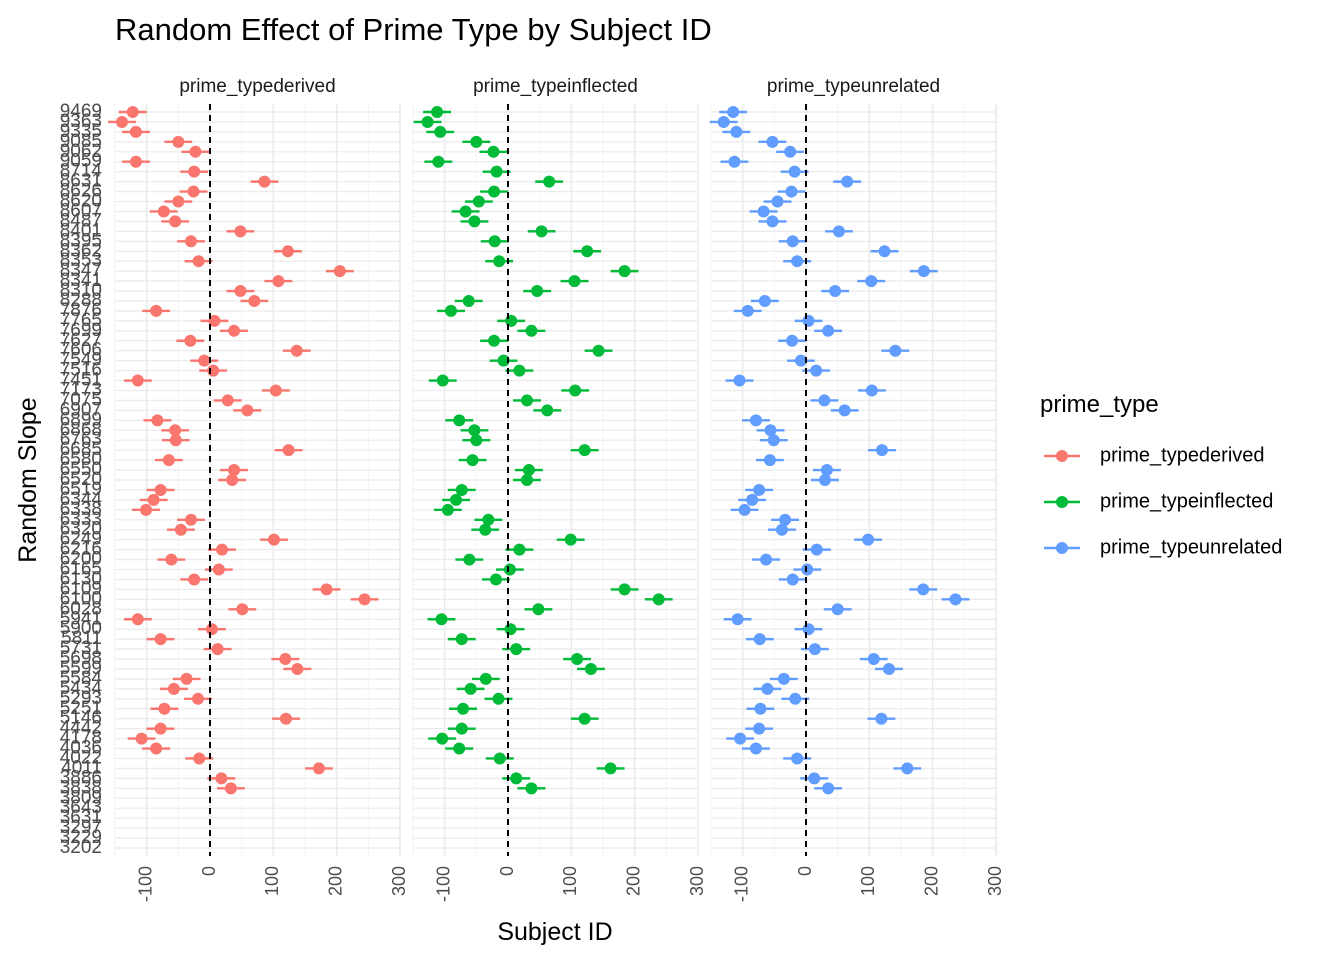 The image size is (1344, 960). I want to click on y-tick-label: 9469, so click(81, 111).